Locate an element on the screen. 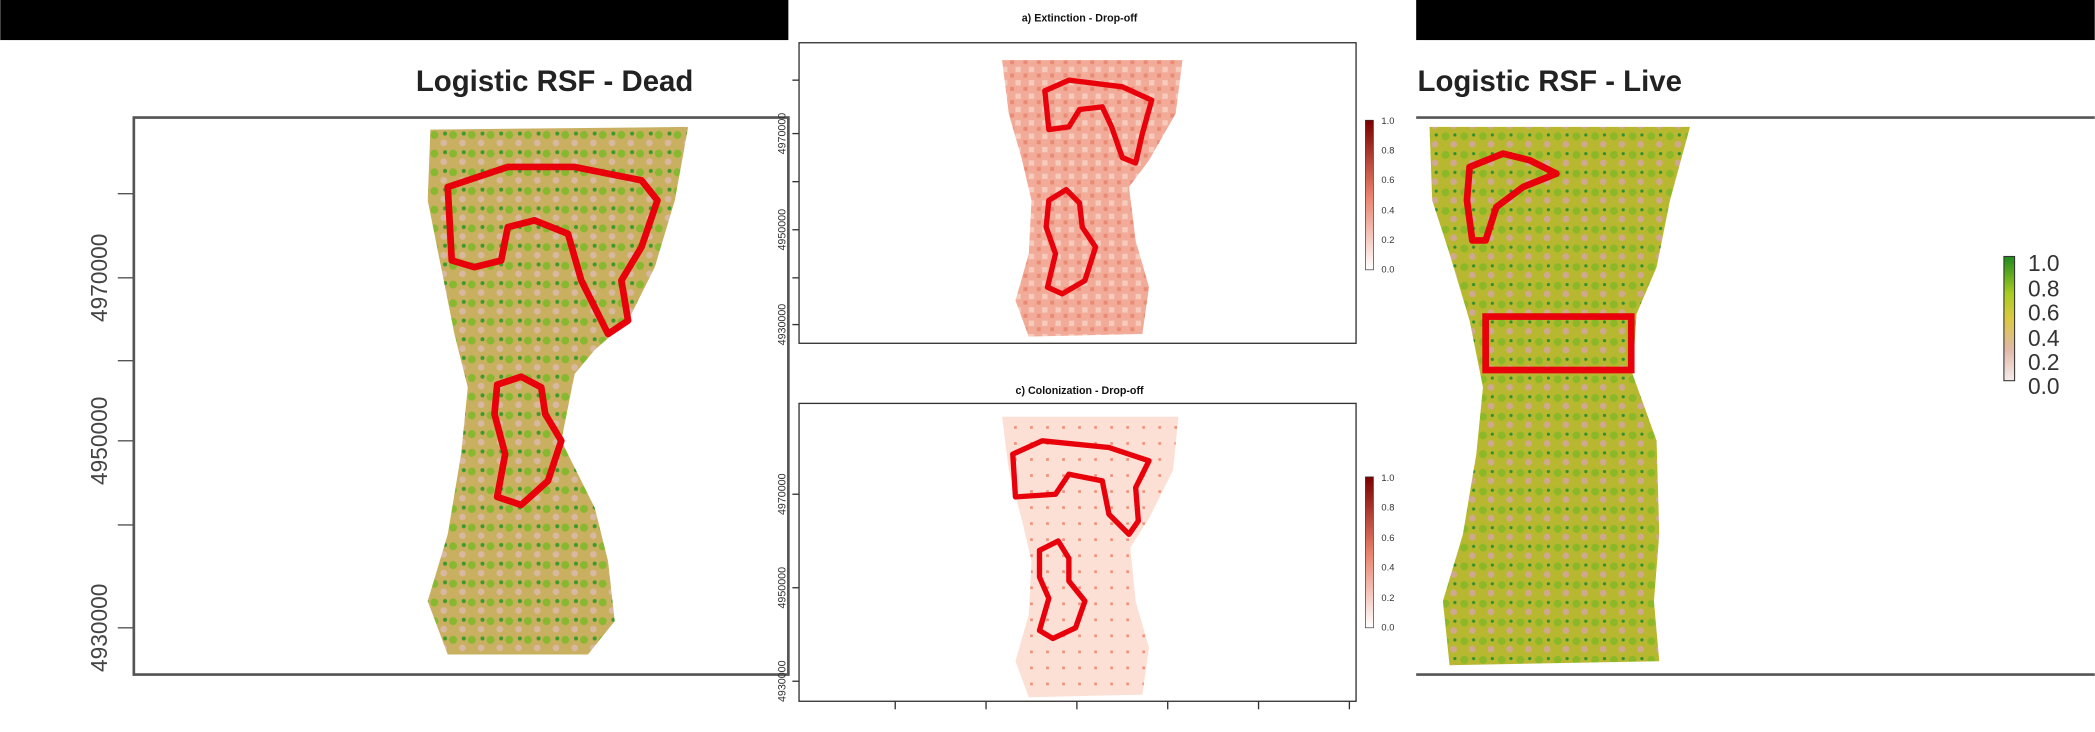 This screenshot has width=2095, height=732. panel-title: c) Colonization - Drop-off is located at coordinates (1080, 391).